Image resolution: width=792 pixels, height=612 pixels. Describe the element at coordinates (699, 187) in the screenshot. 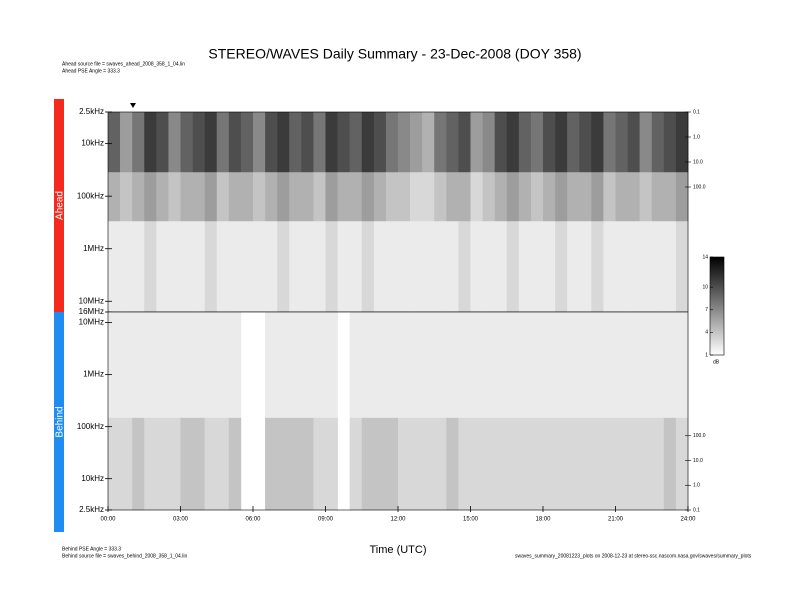

I see `y2-tick-label: 100.0` at that location.